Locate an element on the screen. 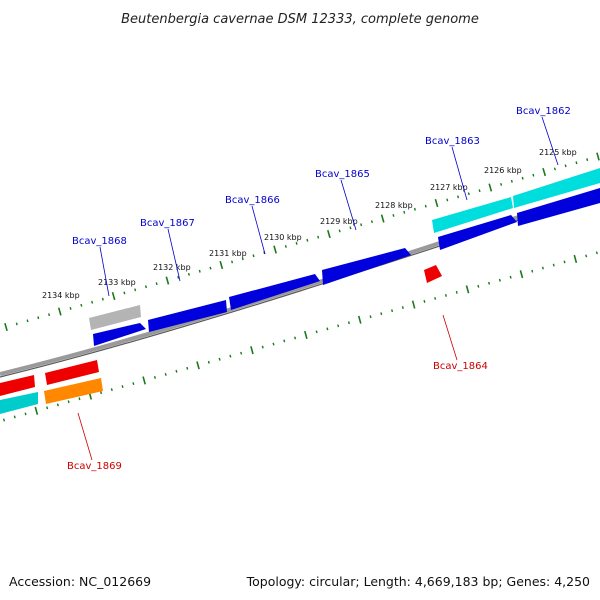  scale-label: 2128 kbp is located at coordinates (394, 205).